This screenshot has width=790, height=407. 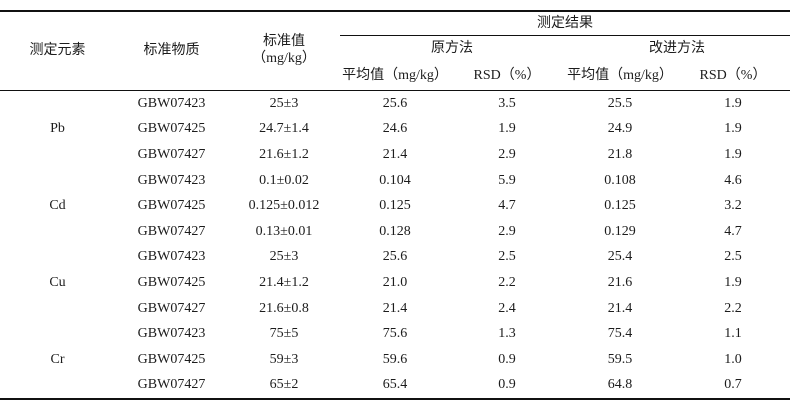 What do you see at coordinates (284, 154) in the screenshot?
I see `standard-value-cell: 21.6±1.2` at bounding box center [284, 154].